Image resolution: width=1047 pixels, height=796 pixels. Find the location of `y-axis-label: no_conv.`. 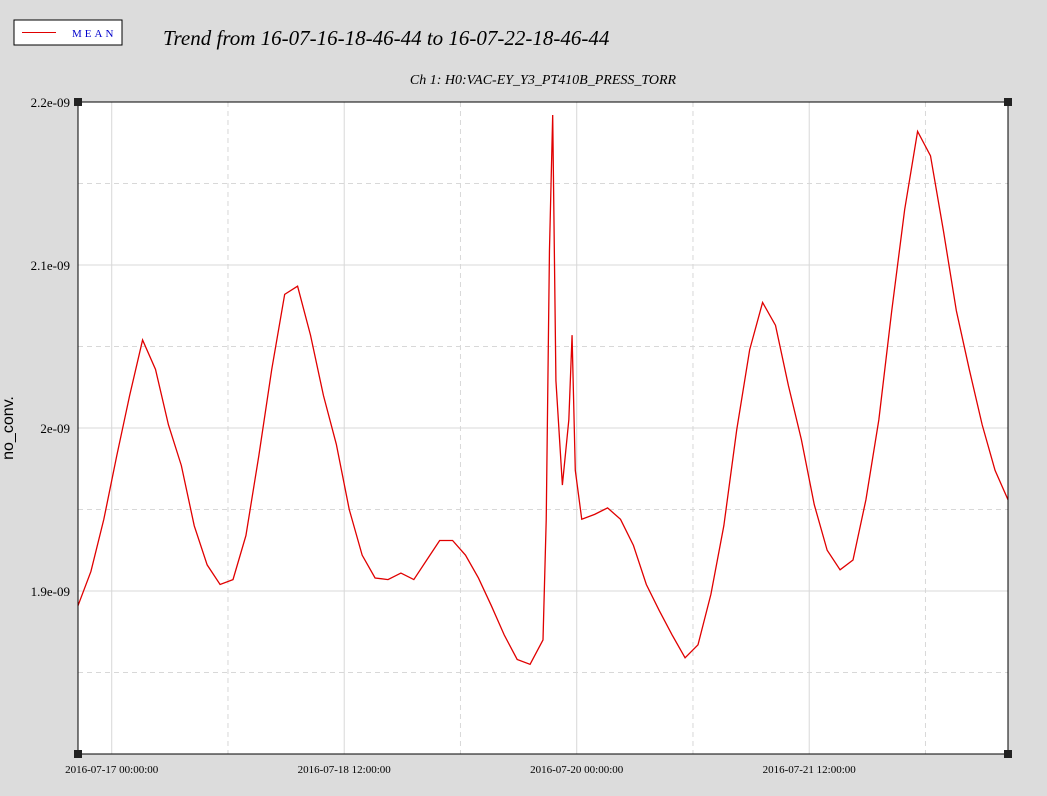

y-axis-label: no_conv. is located at coordinates (8, 428).